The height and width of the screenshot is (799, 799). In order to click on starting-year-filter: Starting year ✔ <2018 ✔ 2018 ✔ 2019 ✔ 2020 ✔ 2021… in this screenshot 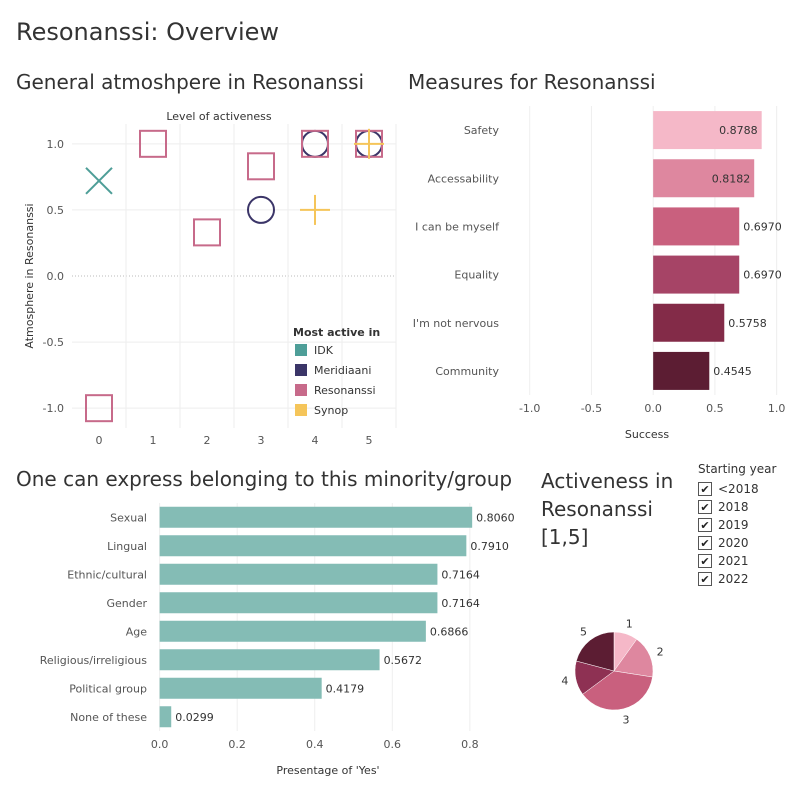, I will do `click(737, 525)`.